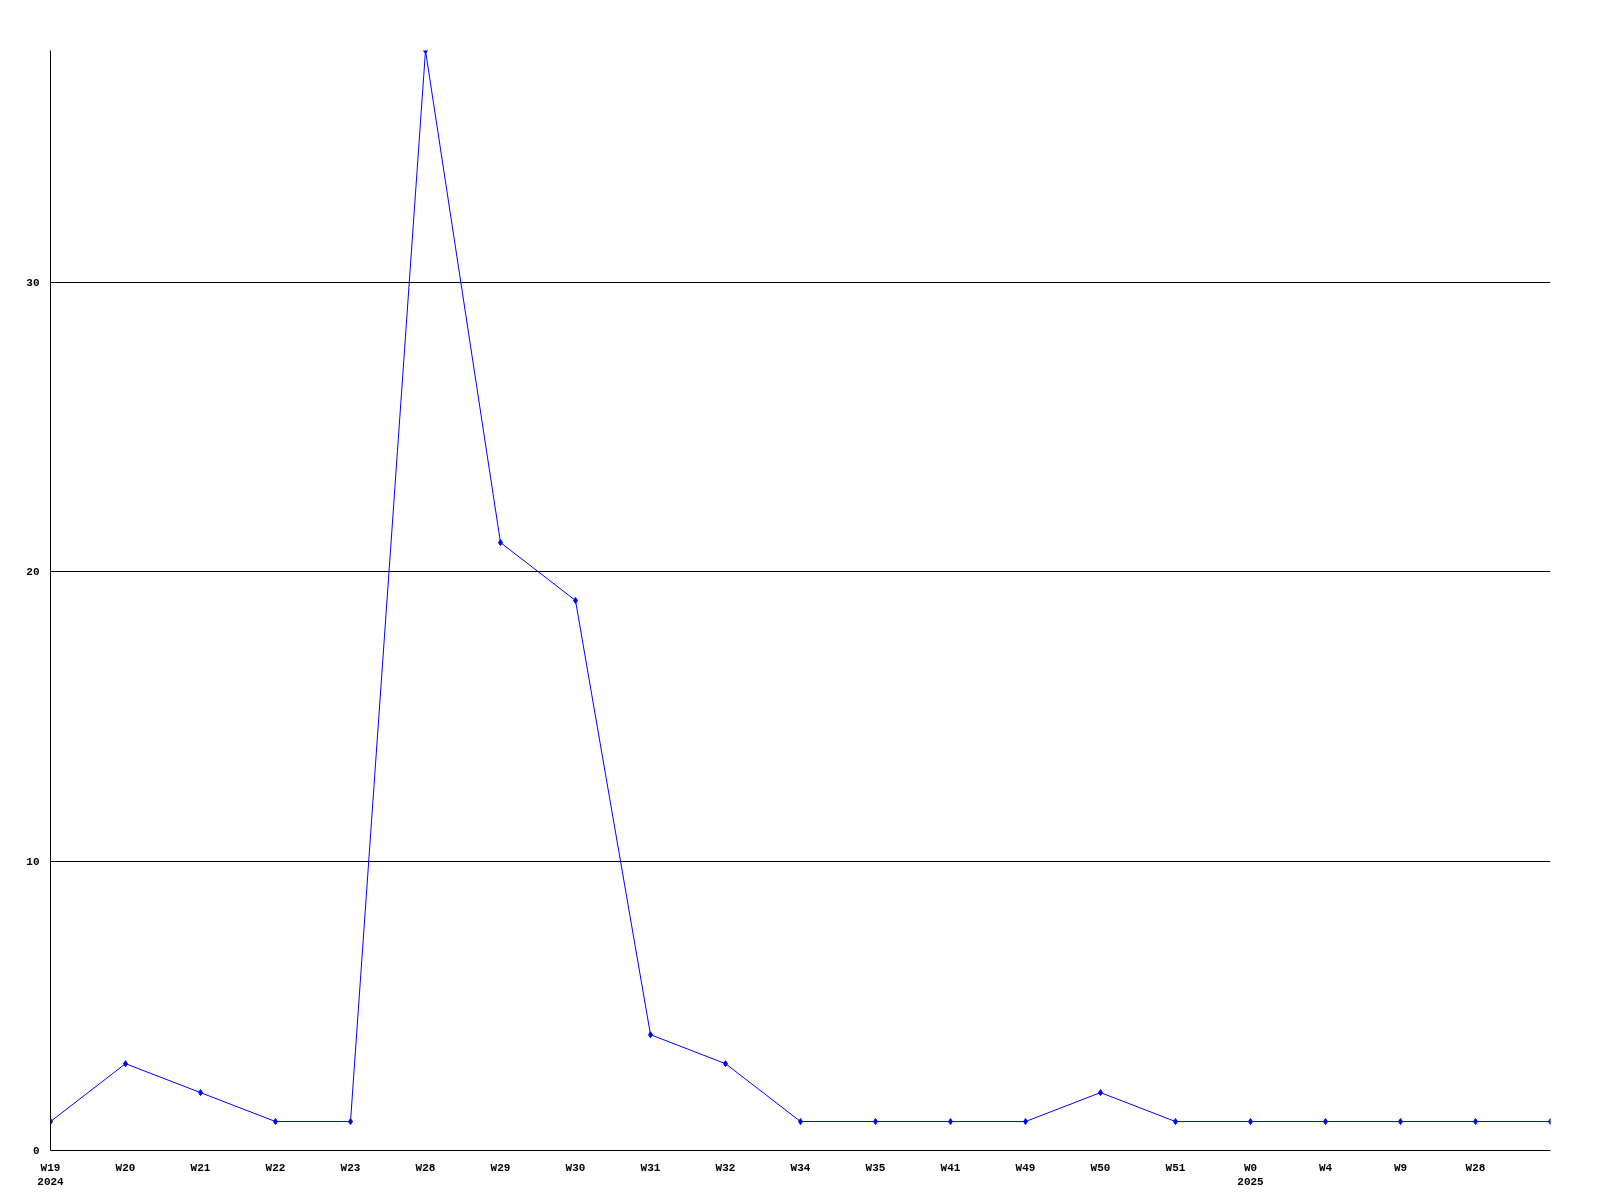  I want to click on x-tick-label: W4, so click(1325, 1167).